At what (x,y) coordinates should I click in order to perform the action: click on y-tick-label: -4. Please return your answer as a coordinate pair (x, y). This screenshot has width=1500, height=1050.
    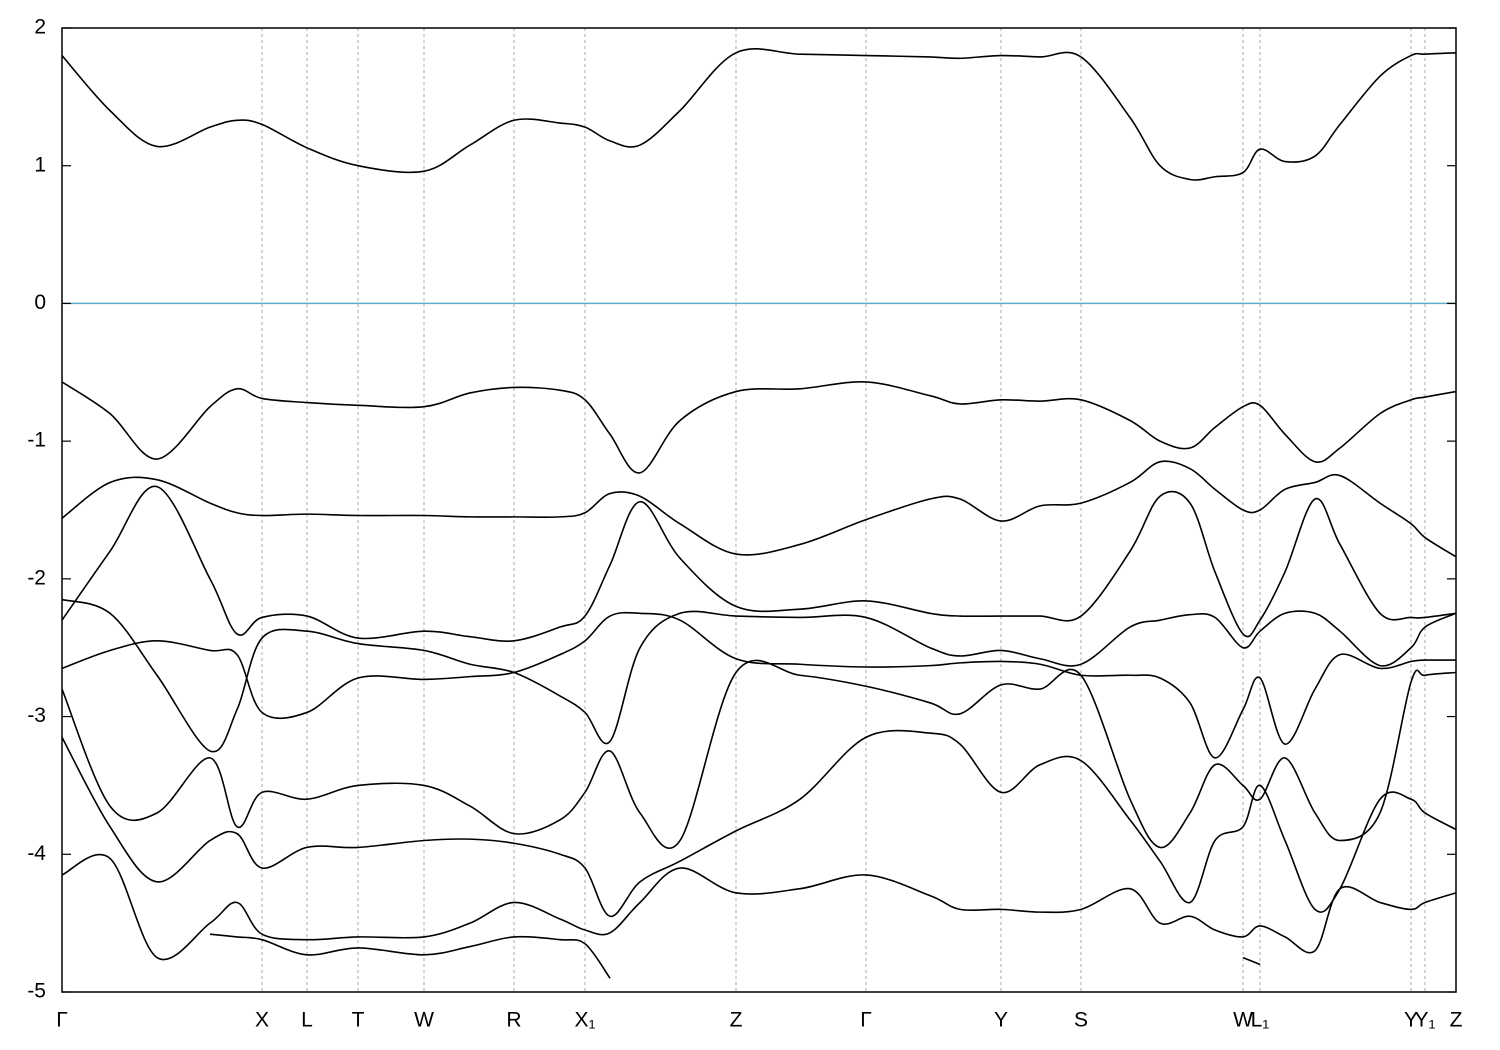
    Looking at the image, I should click on (36, 853).